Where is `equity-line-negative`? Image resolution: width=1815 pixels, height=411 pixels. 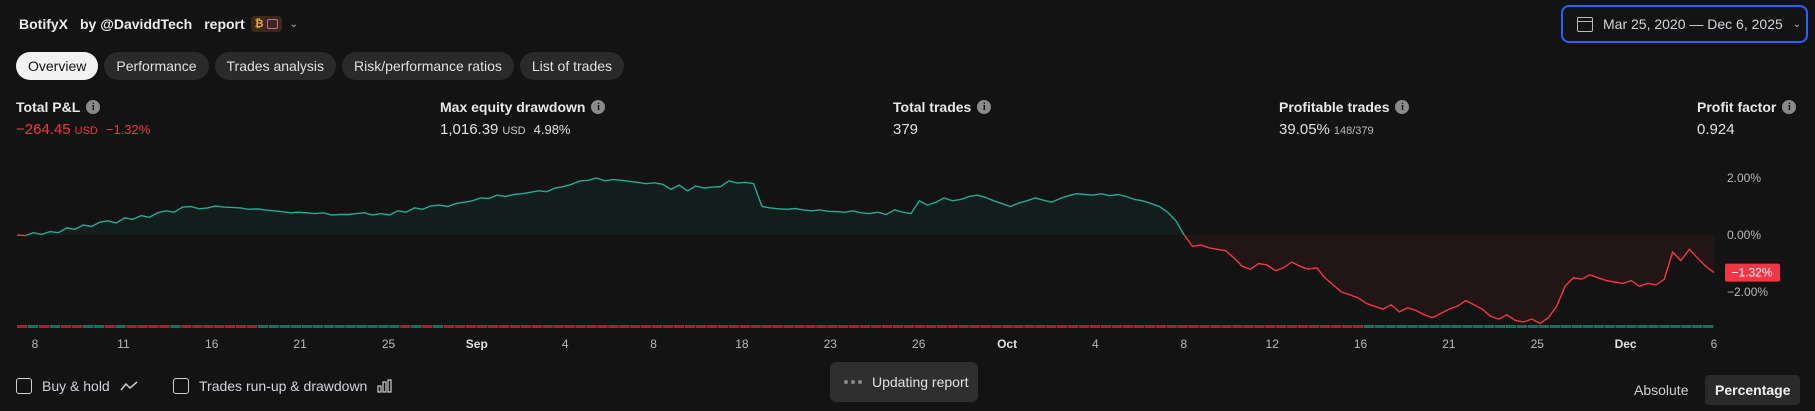 equity-line-negative is located at coordinates (1449, 279).